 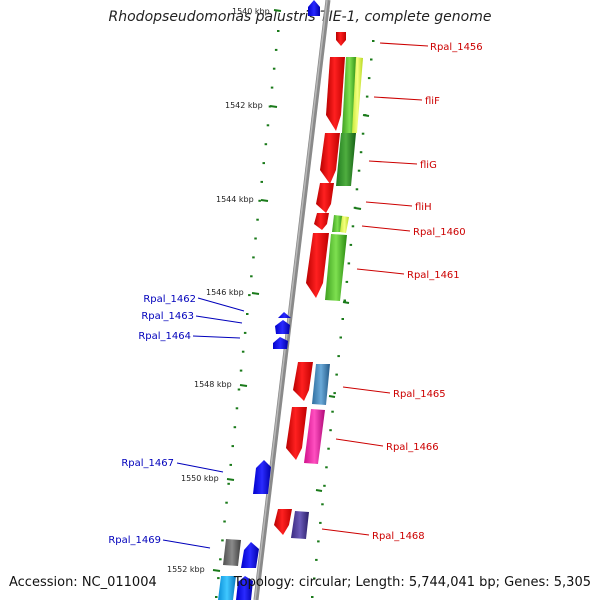 What do you see at coordinates (321, 384) in the screenshot?
I see `gene-arrow-rpal-1465-cog` at bounding box center [321, 384].